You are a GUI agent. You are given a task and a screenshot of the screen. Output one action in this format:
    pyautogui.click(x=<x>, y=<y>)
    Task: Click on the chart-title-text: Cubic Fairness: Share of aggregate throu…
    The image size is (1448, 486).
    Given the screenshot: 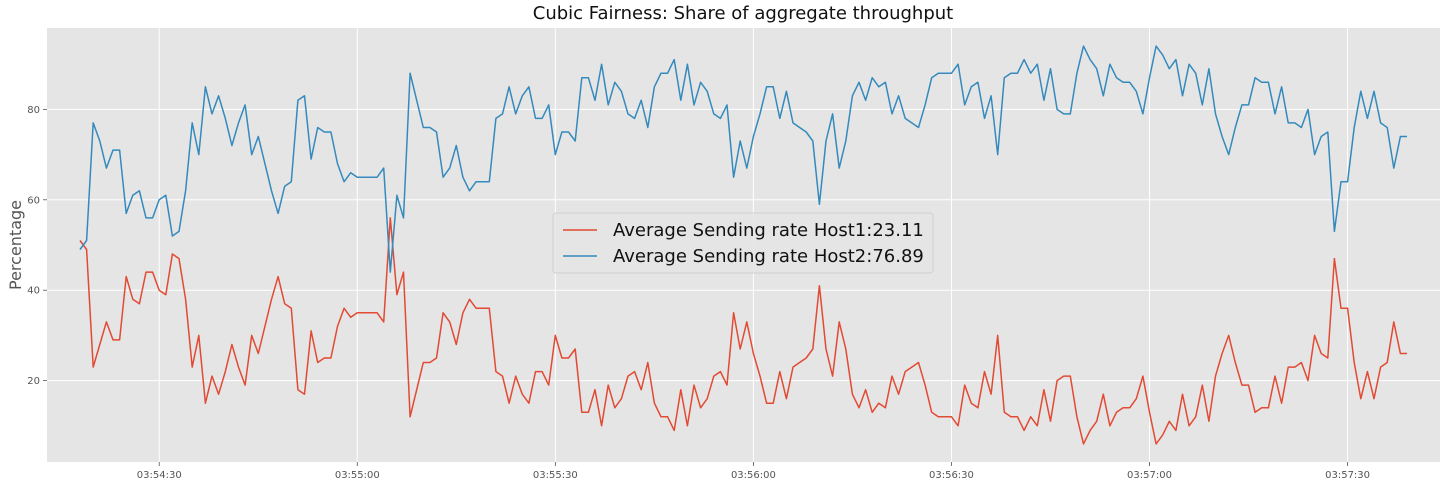 What is the action you would take?
    pyautogui.click(x=743, y=13)
    